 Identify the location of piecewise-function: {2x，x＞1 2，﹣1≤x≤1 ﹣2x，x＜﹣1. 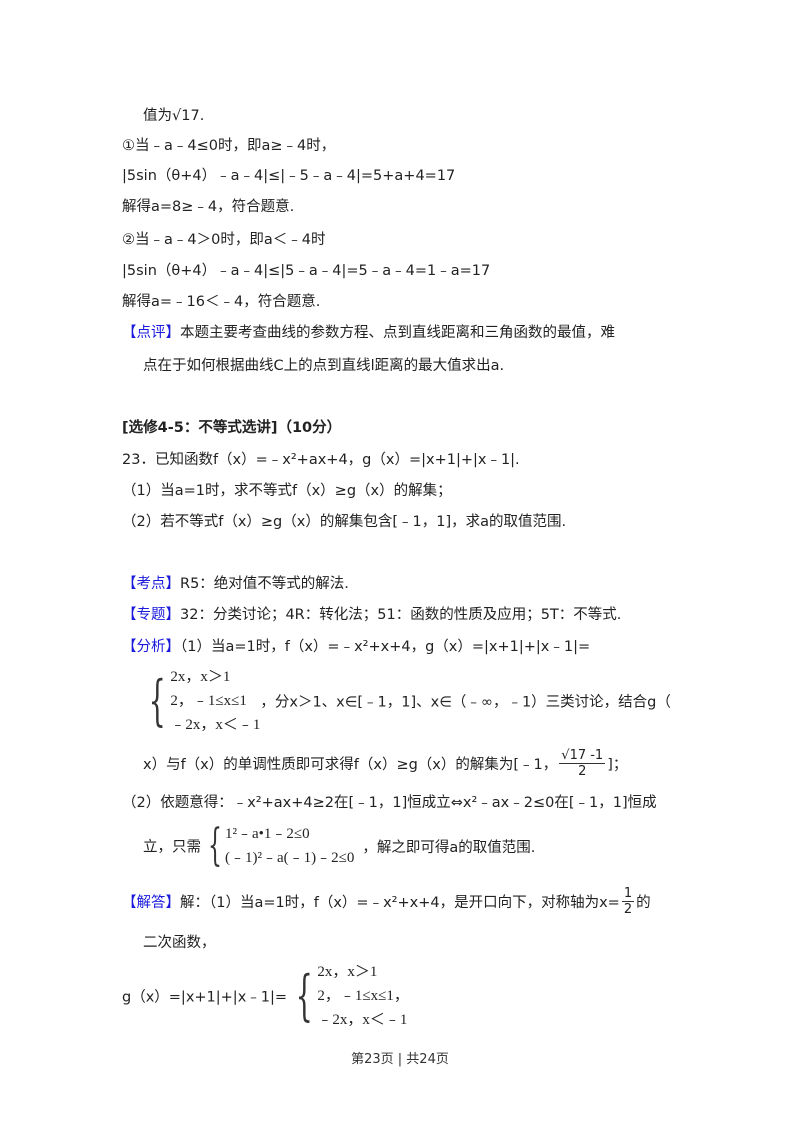
(200, 701).